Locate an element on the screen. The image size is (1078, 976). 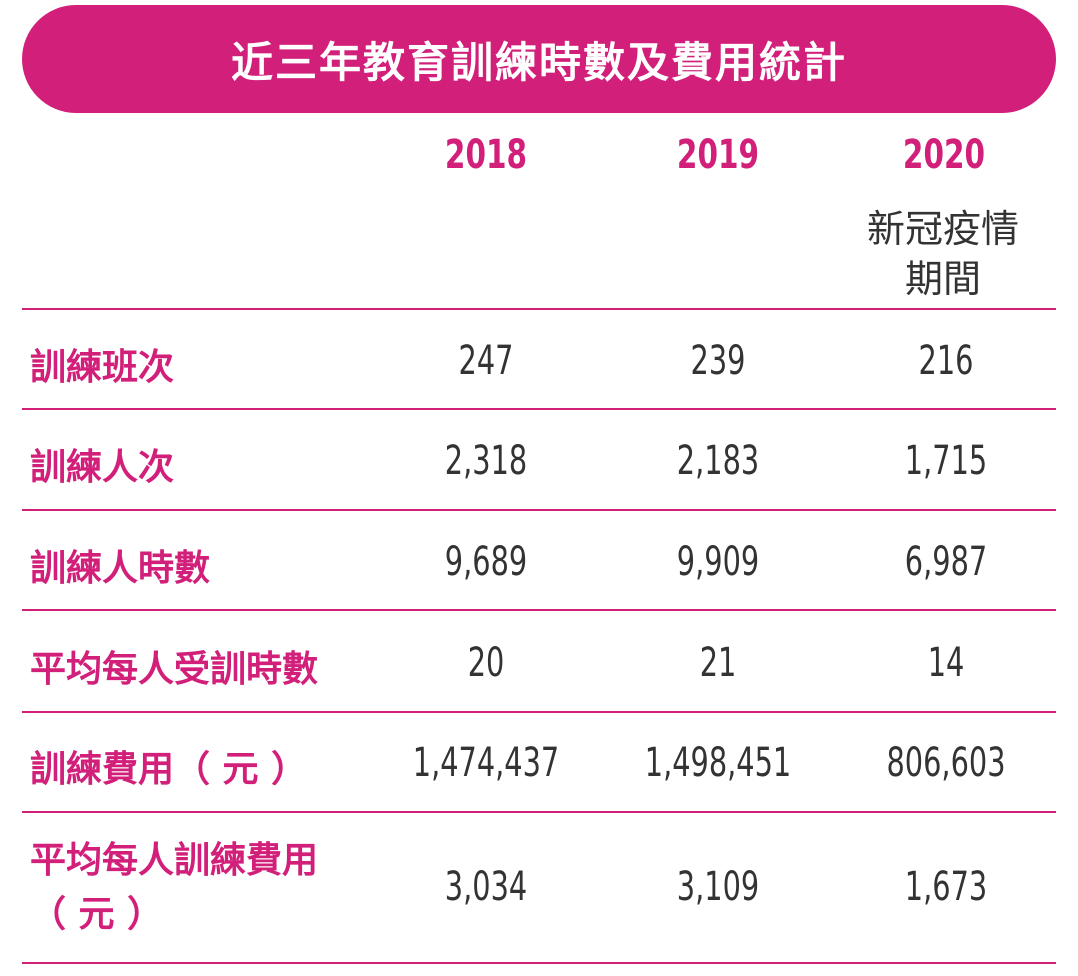
cell-avg-hours-2018: 20 is located at coordinates (486, 663).